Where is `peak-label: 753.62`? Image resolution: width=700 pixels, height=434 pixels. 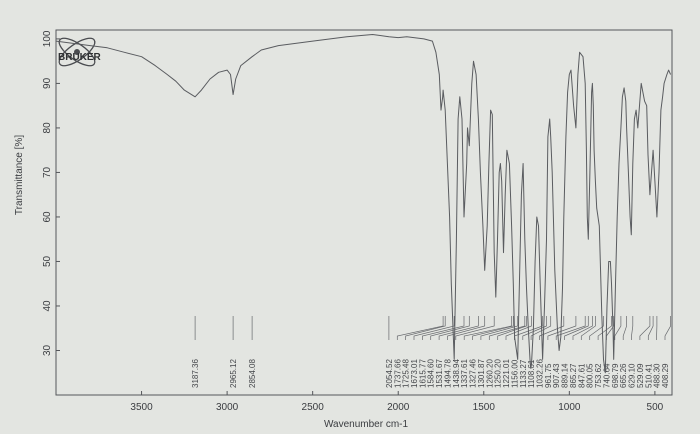
peak-label: 753.62 is located at coordinates (598, 375).